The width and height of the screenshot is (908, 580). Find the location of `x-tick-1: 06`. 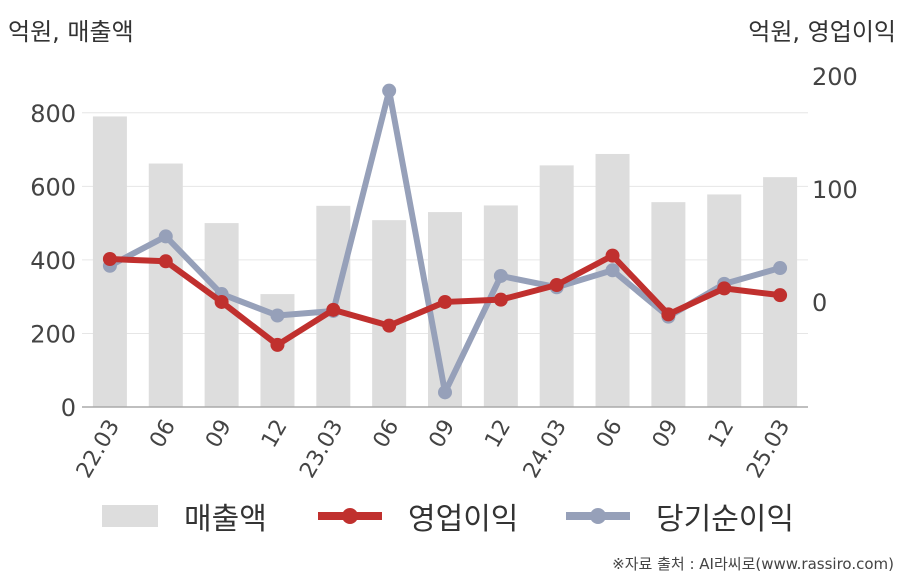

x-tick-1: 06 is located at coordinates (163, 434).